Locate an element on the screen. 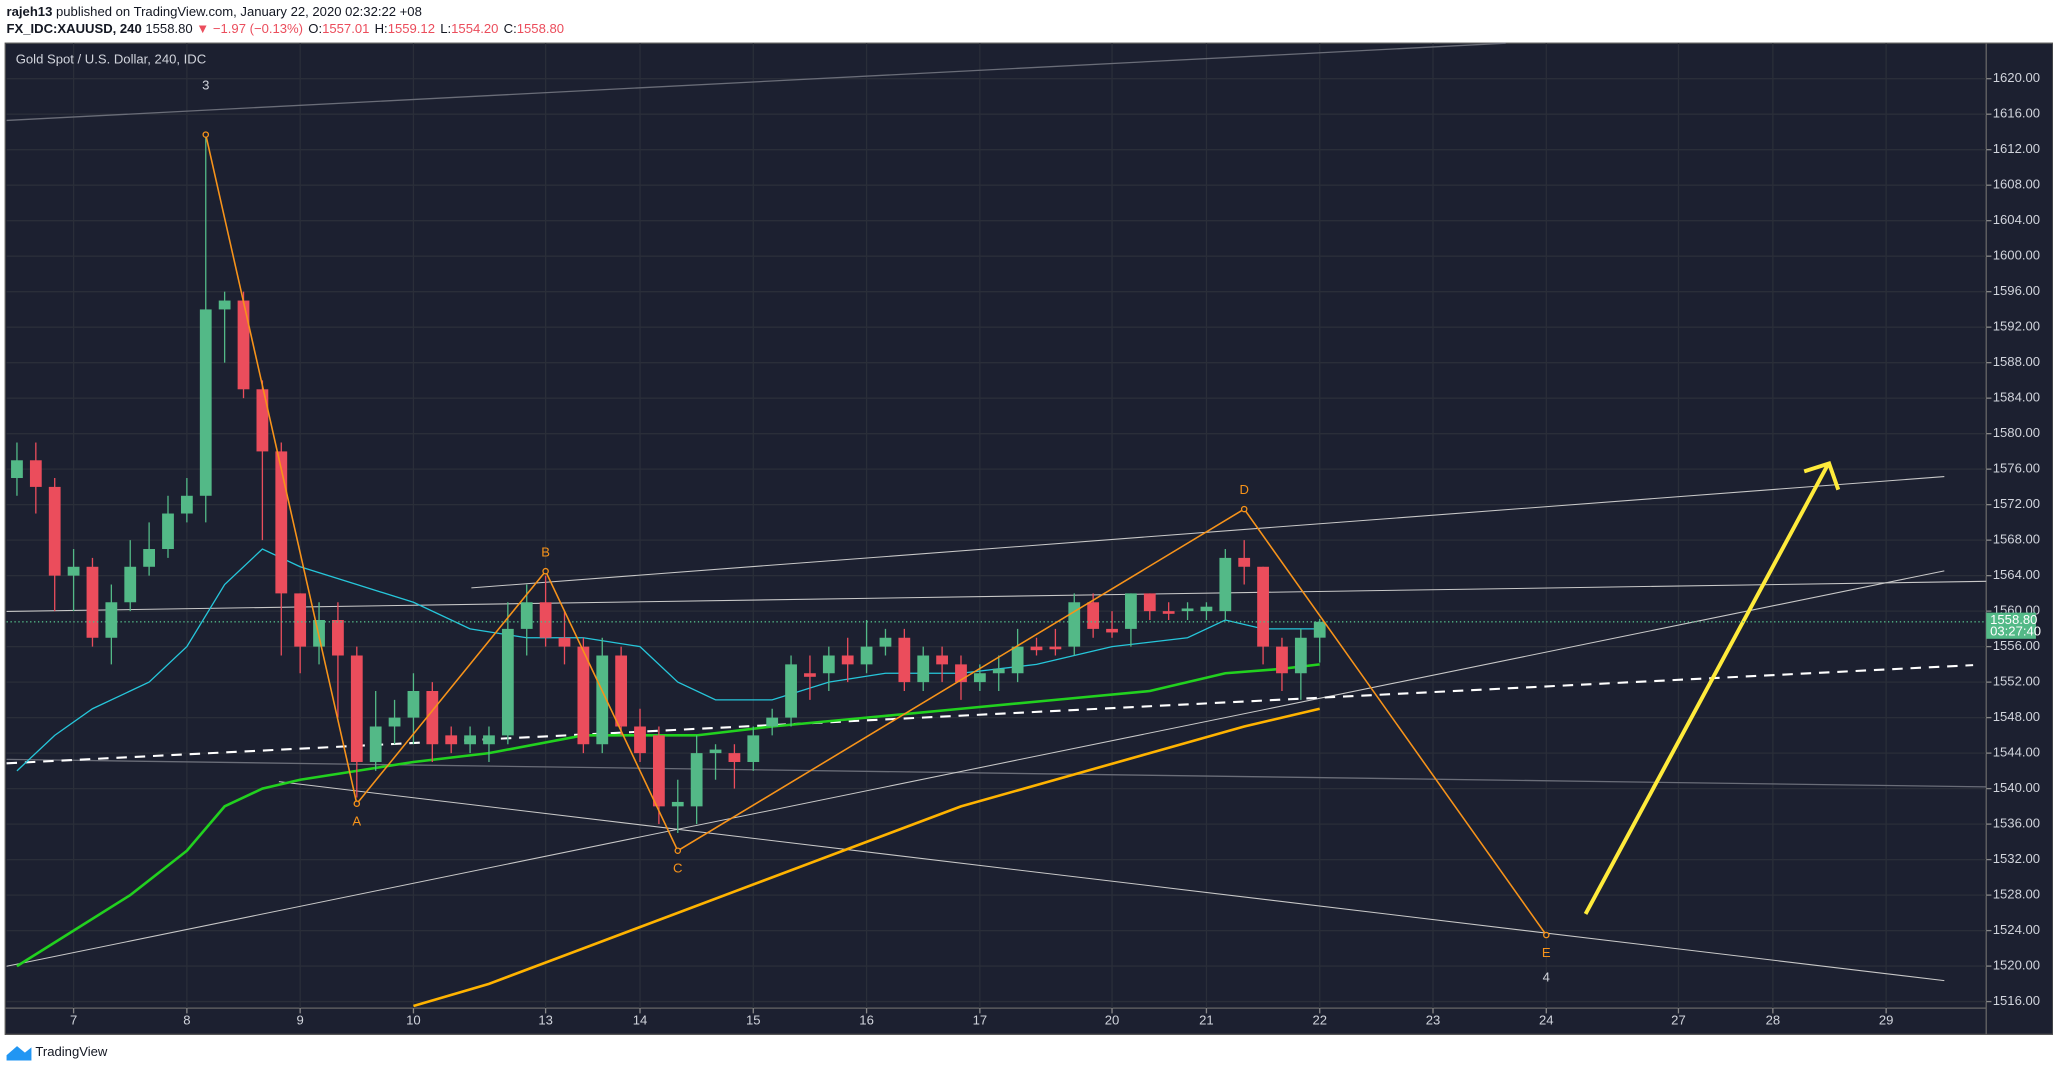 This screenshot has height=1071, width=2053. x-tick-label: 9 is located at coordinates (300, 1020).